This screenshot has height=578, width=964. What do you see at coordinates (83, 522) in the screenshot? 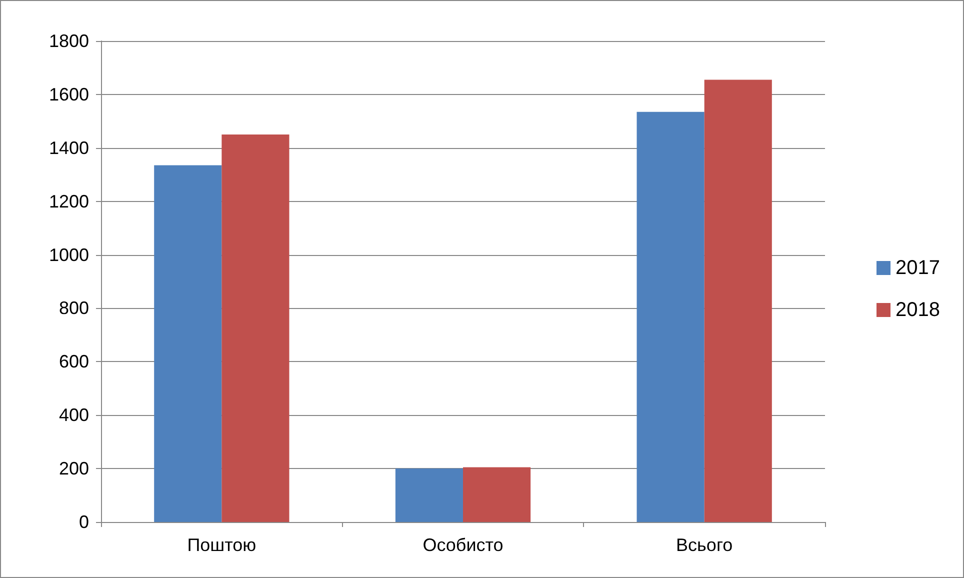
I see `y-tick-label: 0` at bounding box center [83, 522].